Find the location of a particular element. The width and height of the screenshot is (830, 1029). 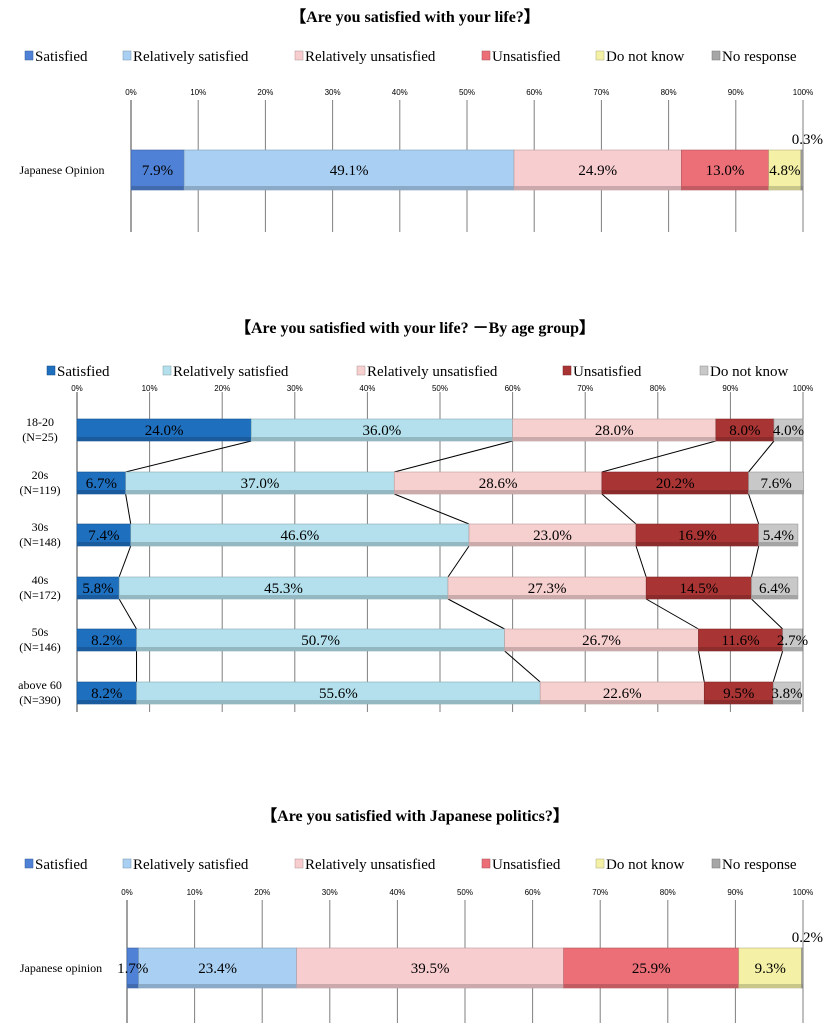

data-label: 8.2% is located at coordinates (106, 641).